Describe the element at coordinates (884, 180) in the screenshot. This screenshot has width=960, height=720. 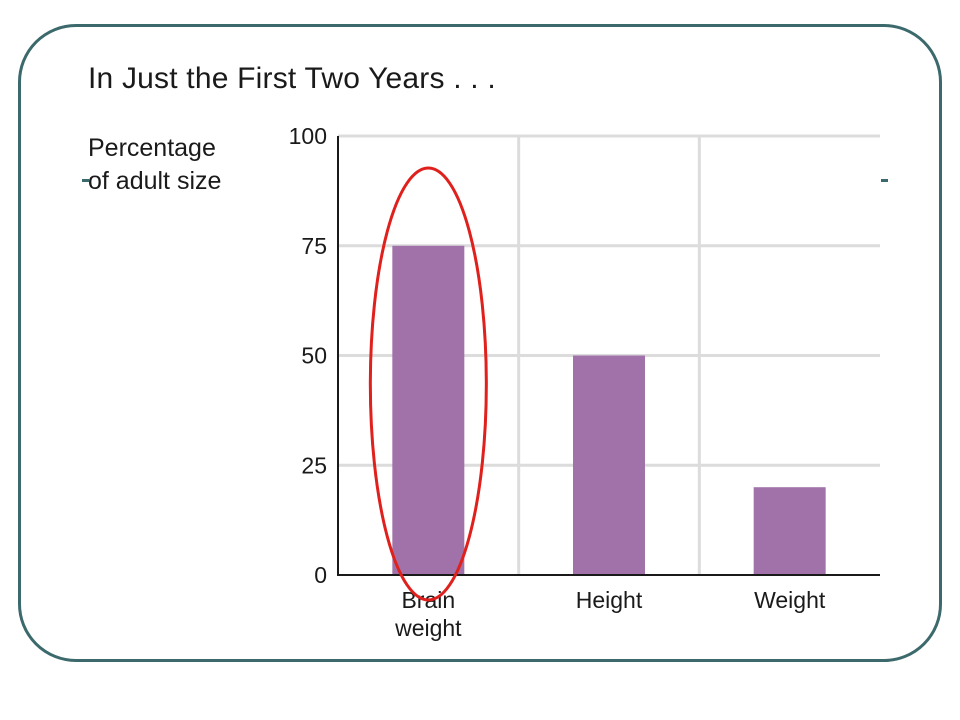
I see `right-accent-mark` at that location.